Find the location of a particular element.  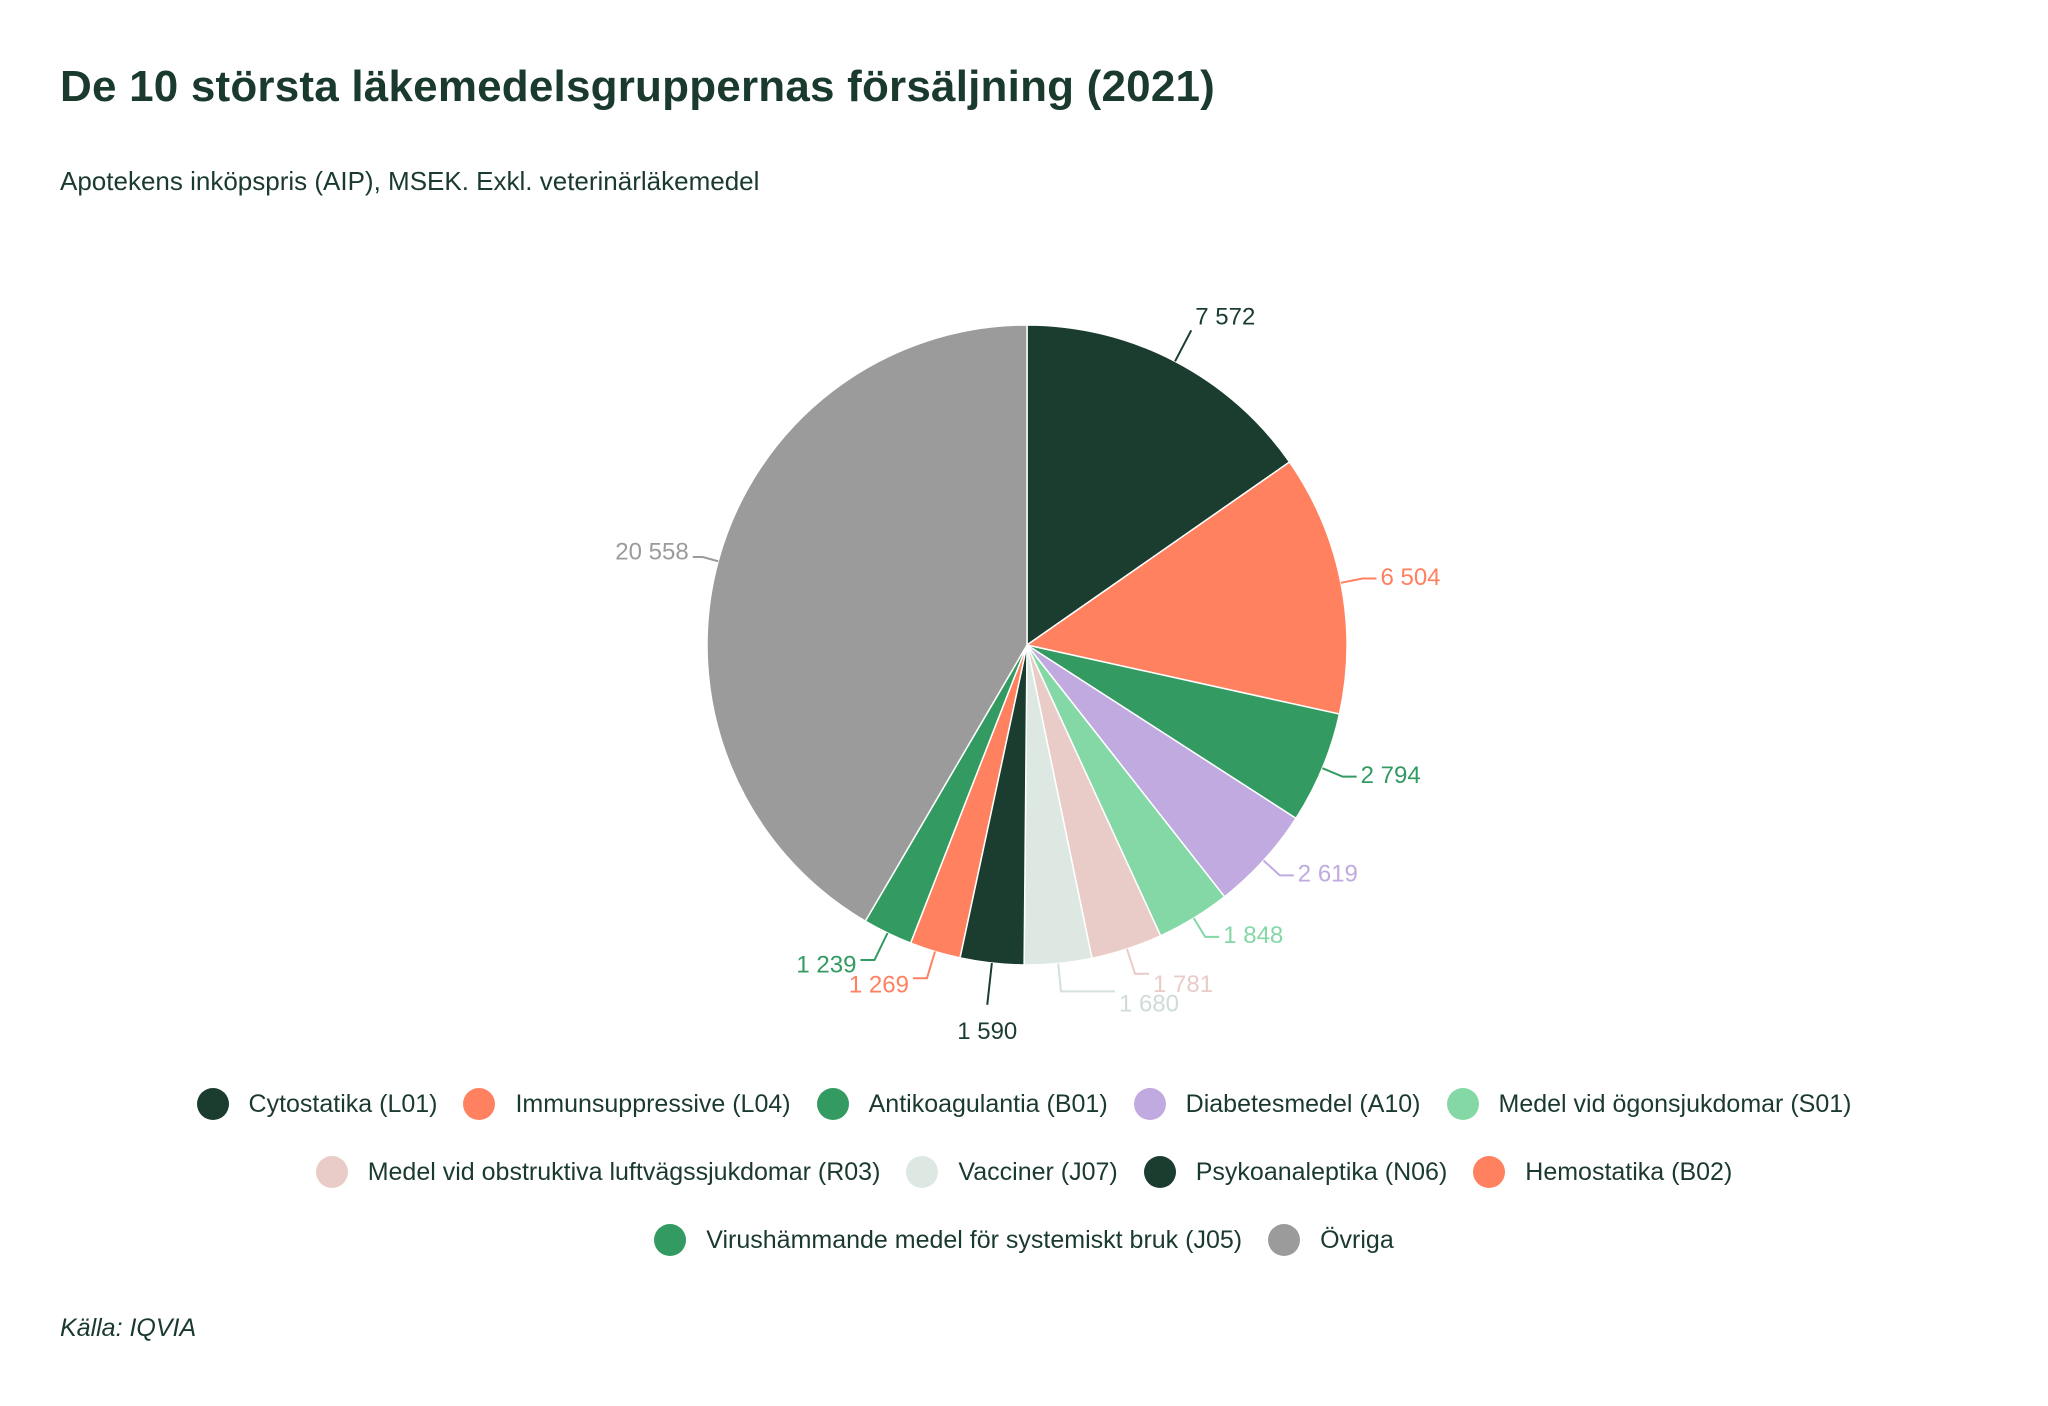

data-label: 7 572 is located at coordinates (1225, 317).